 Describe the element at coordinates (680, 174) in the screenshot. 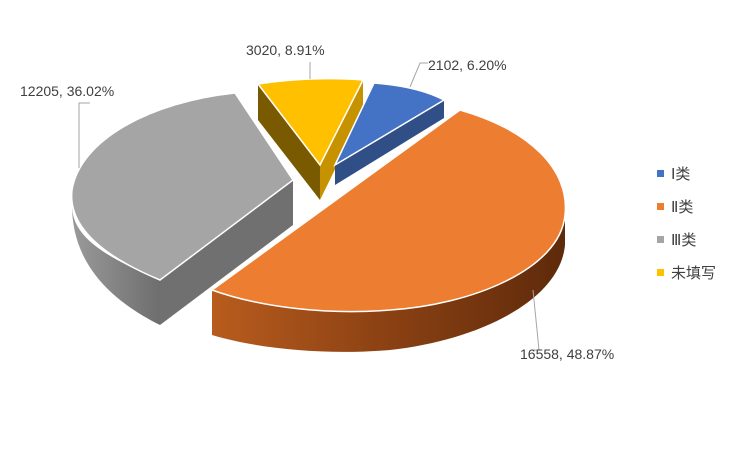

I see `legend-label-1: Ⅰ类` at that location.